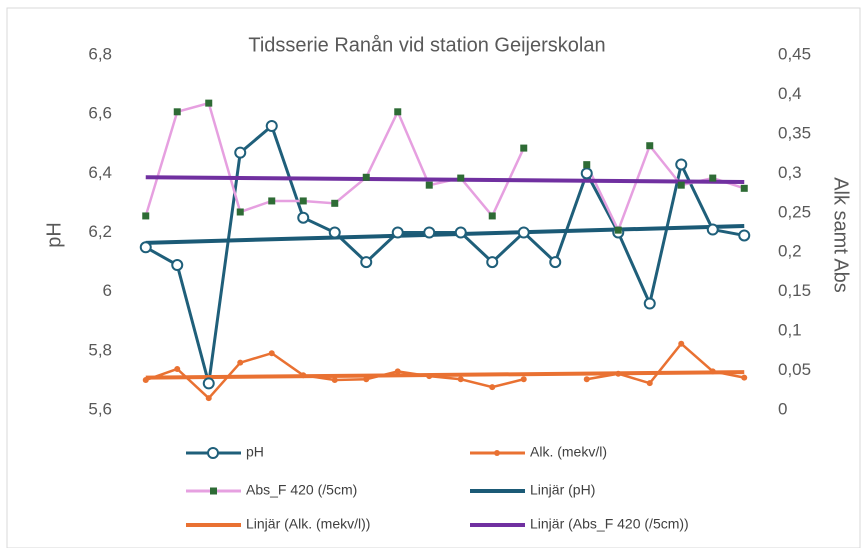 Image resolution: width=868 pixels, height=548 pixels. What do you see at coordinates (100, 53) in the screenshot?
I see `y-tick-label: 6,8` at bounding box center [100, 53].